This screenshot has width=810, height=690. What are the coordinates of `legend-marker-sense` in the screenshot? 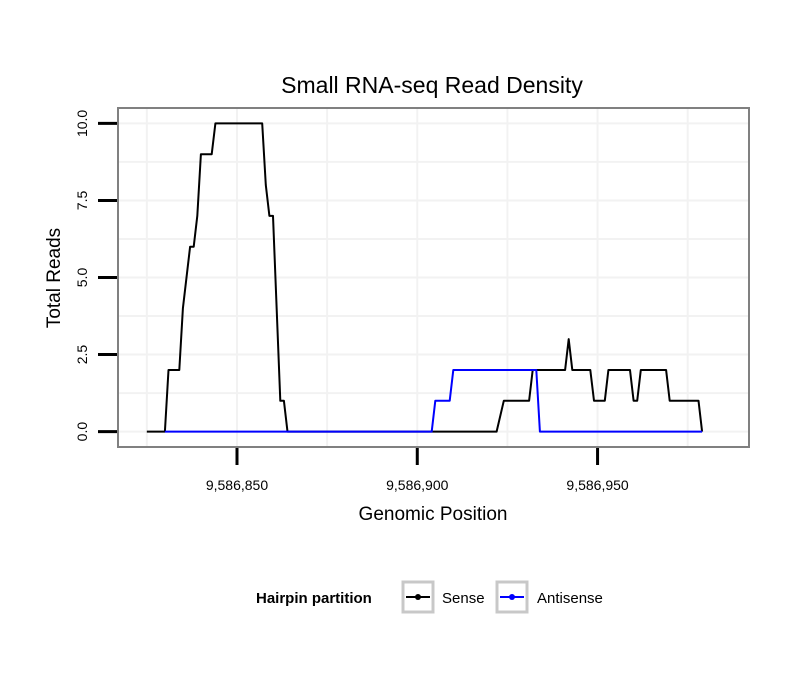 It's located at (418, 597).